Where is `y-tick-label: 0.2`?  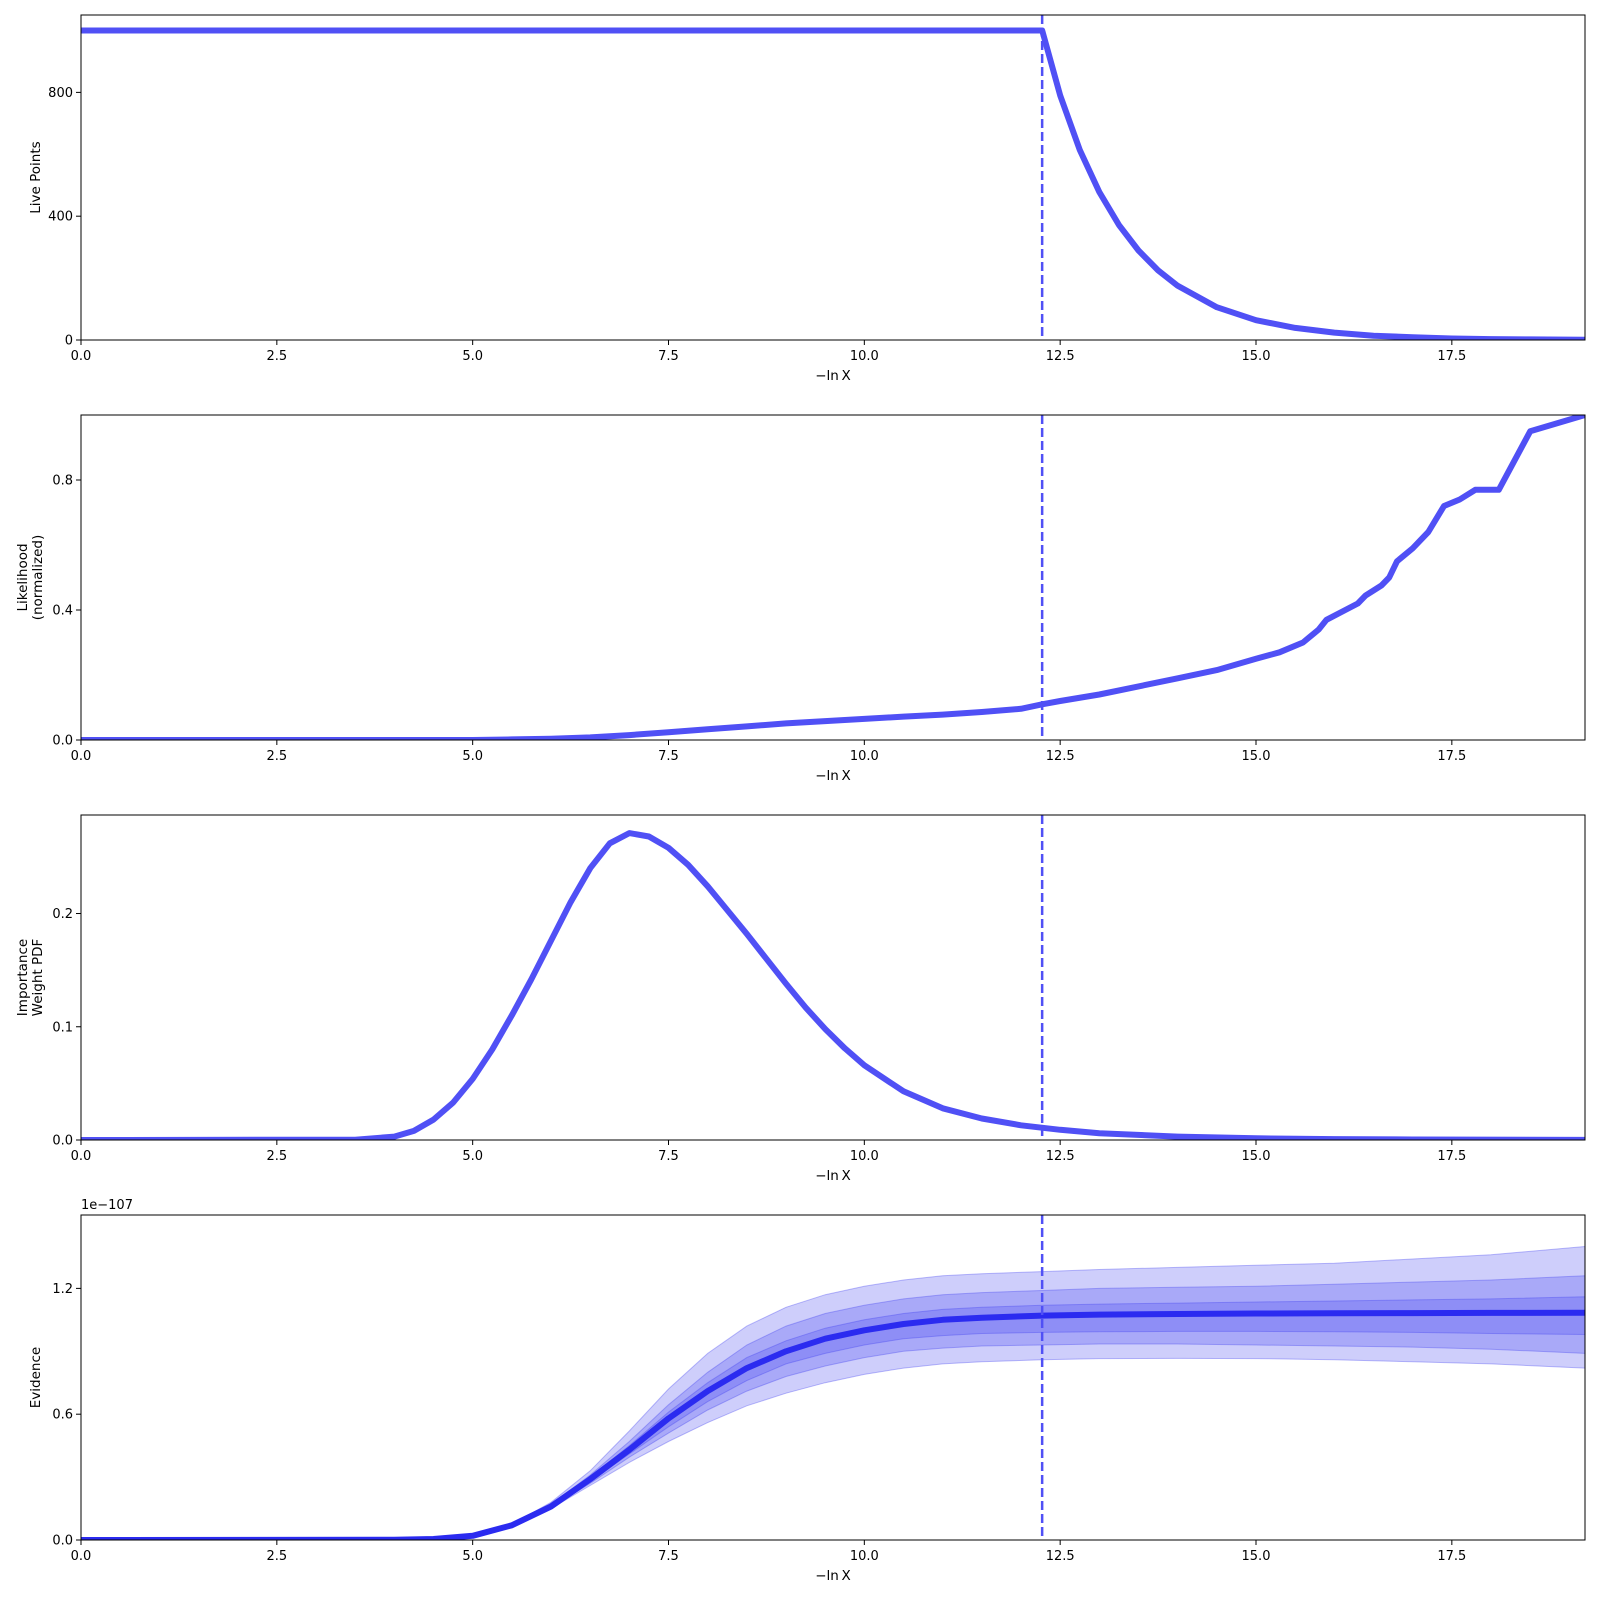 y-tick-label: 0.2 is located at coordinates (62, 914).